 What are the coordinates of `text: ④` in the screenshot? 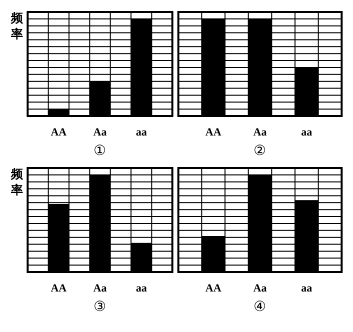 It's located at (260, 307).